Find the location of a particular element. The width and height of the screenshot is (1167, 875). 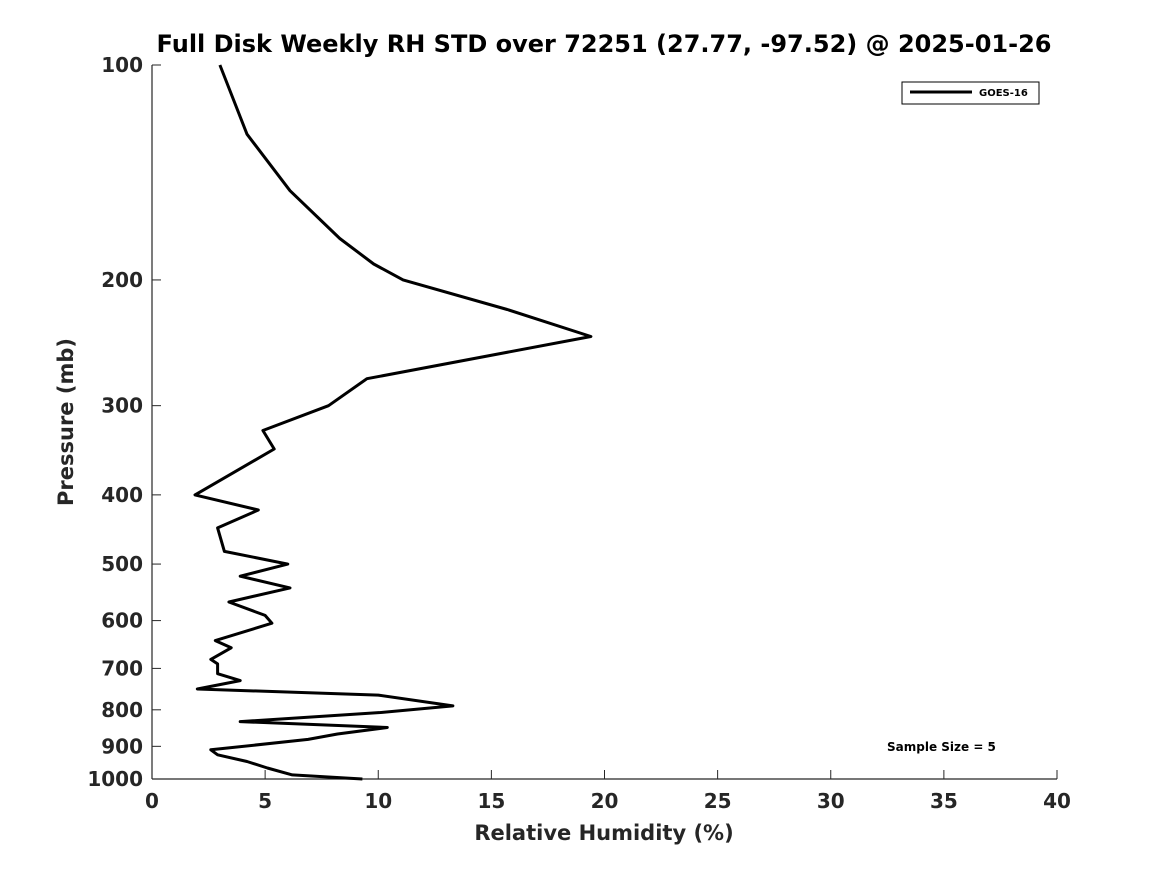

x-tick-label: 30 is located at coordinates (831, 801).